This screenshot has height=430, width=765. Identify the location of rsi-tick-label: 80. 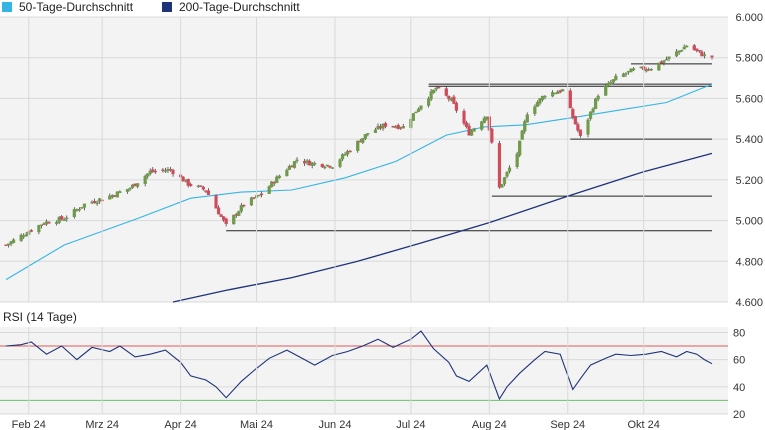
(739, 333).